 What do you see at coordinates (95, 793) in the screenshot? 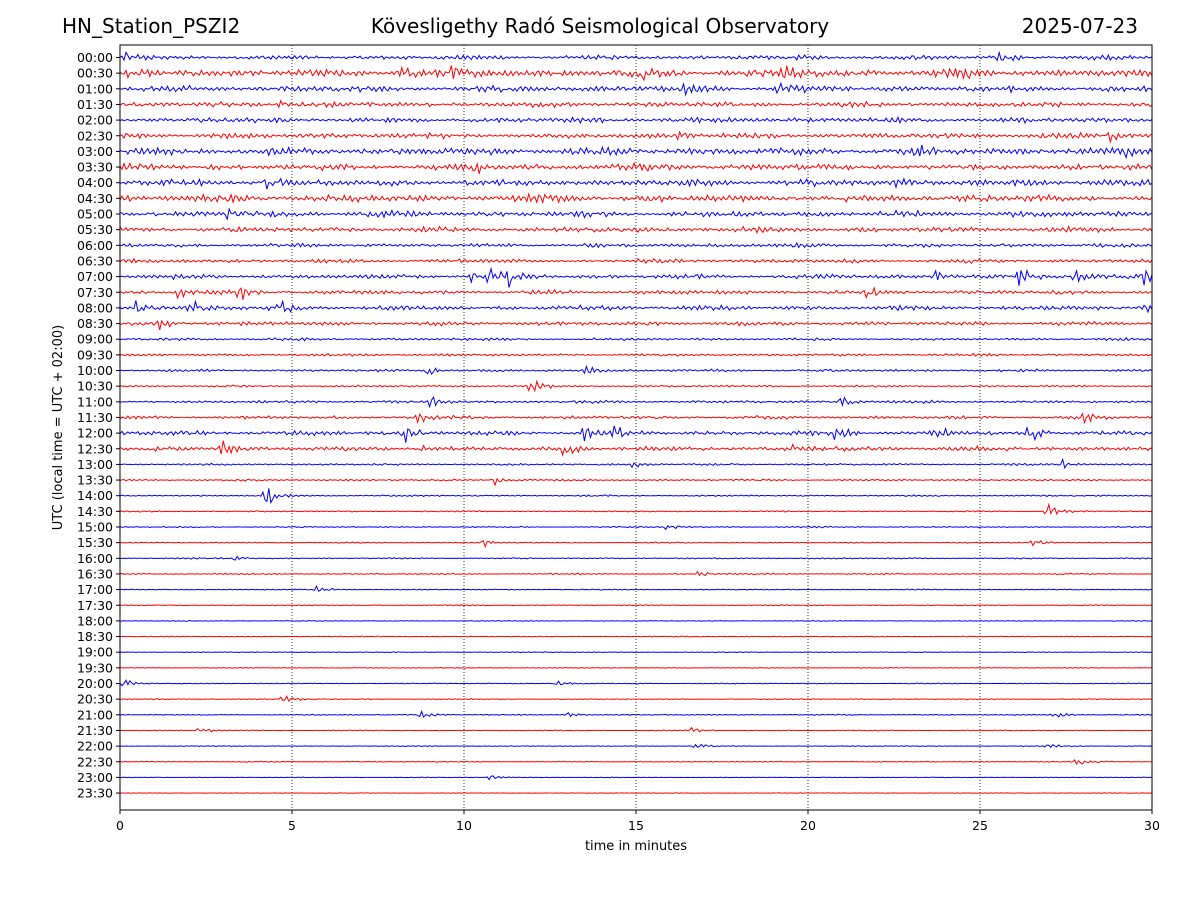
I see `y-tick-label-2330: 23:30` at bounding box center [95, 793].